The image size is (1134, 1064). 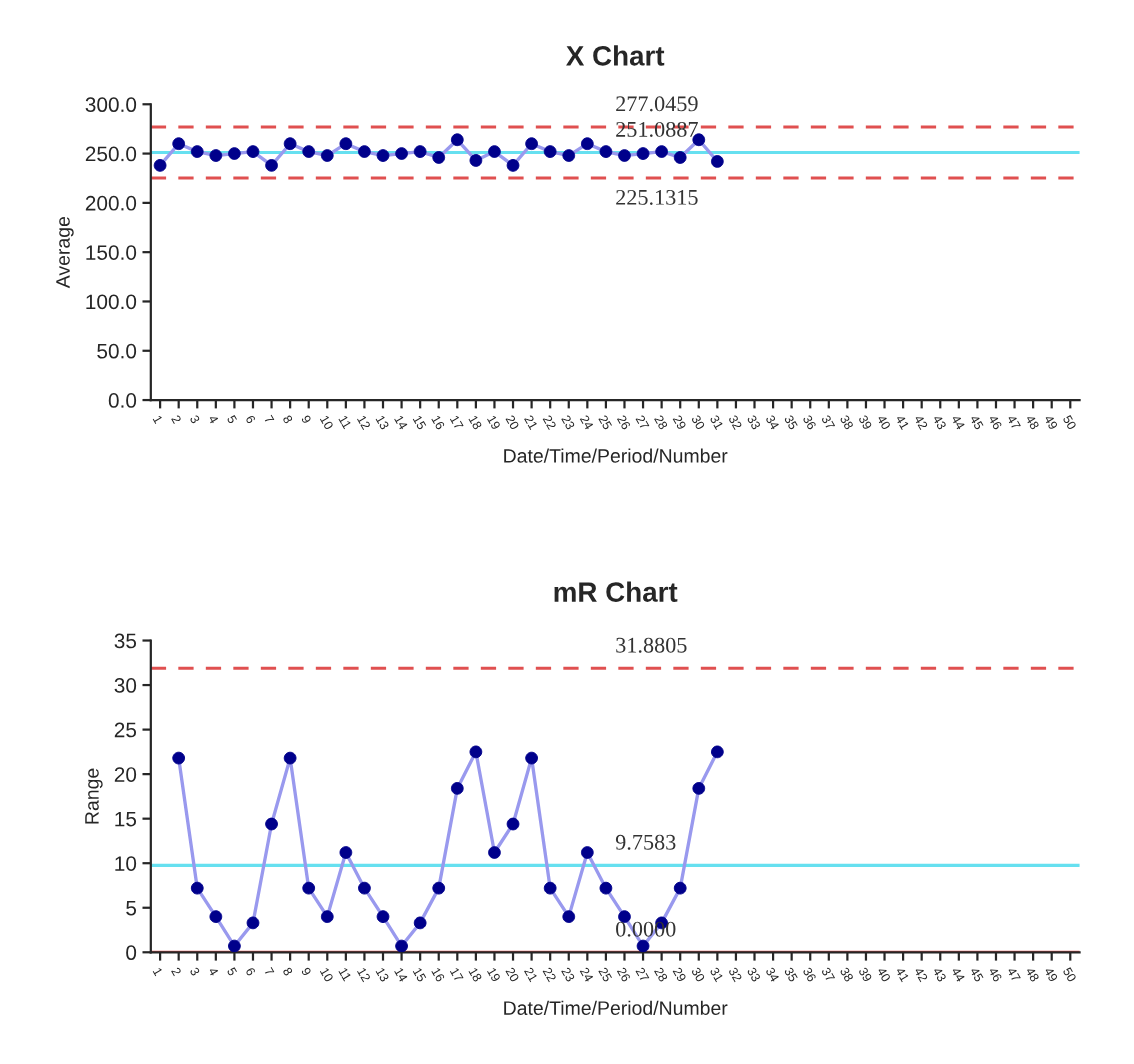 I want to click on y-tick-label: 100.0, so click(x=111, y=302).